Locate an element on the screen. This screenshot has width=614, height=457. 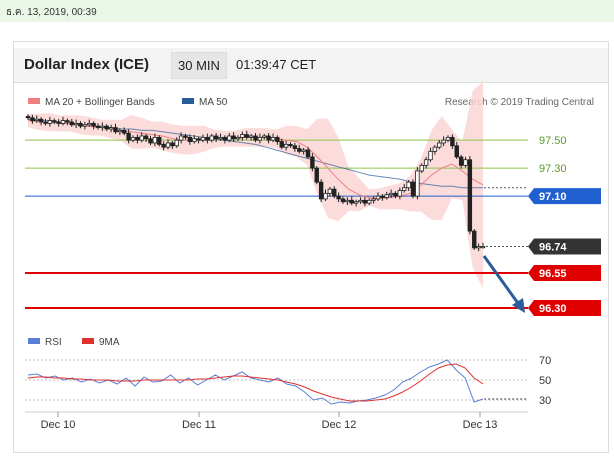
rsi-tick-70: 70 is located at coordinates (545, 361).